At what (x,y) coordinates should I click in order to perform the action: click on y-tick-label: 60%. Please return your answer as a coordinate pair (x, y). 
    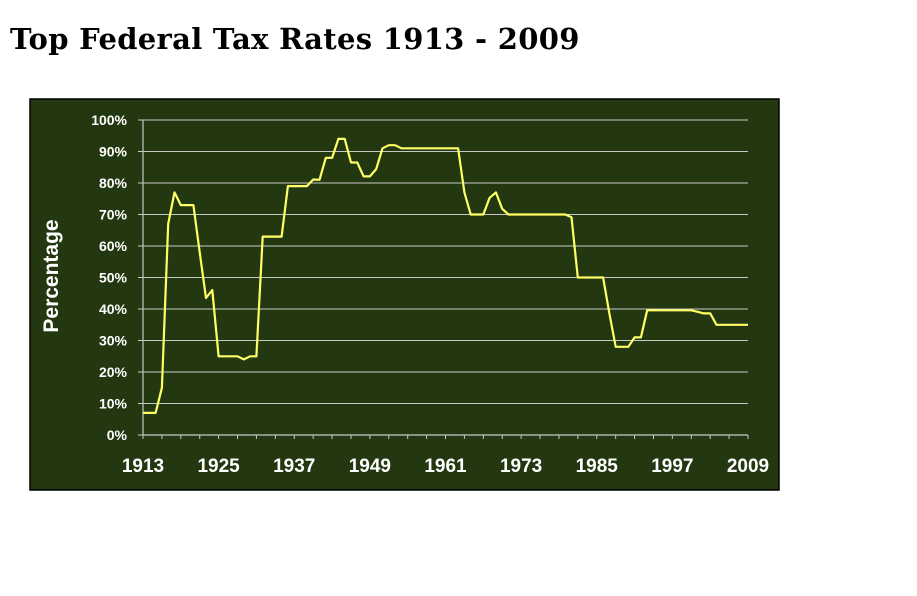
    Looking at the image, I should click on (113, 246).